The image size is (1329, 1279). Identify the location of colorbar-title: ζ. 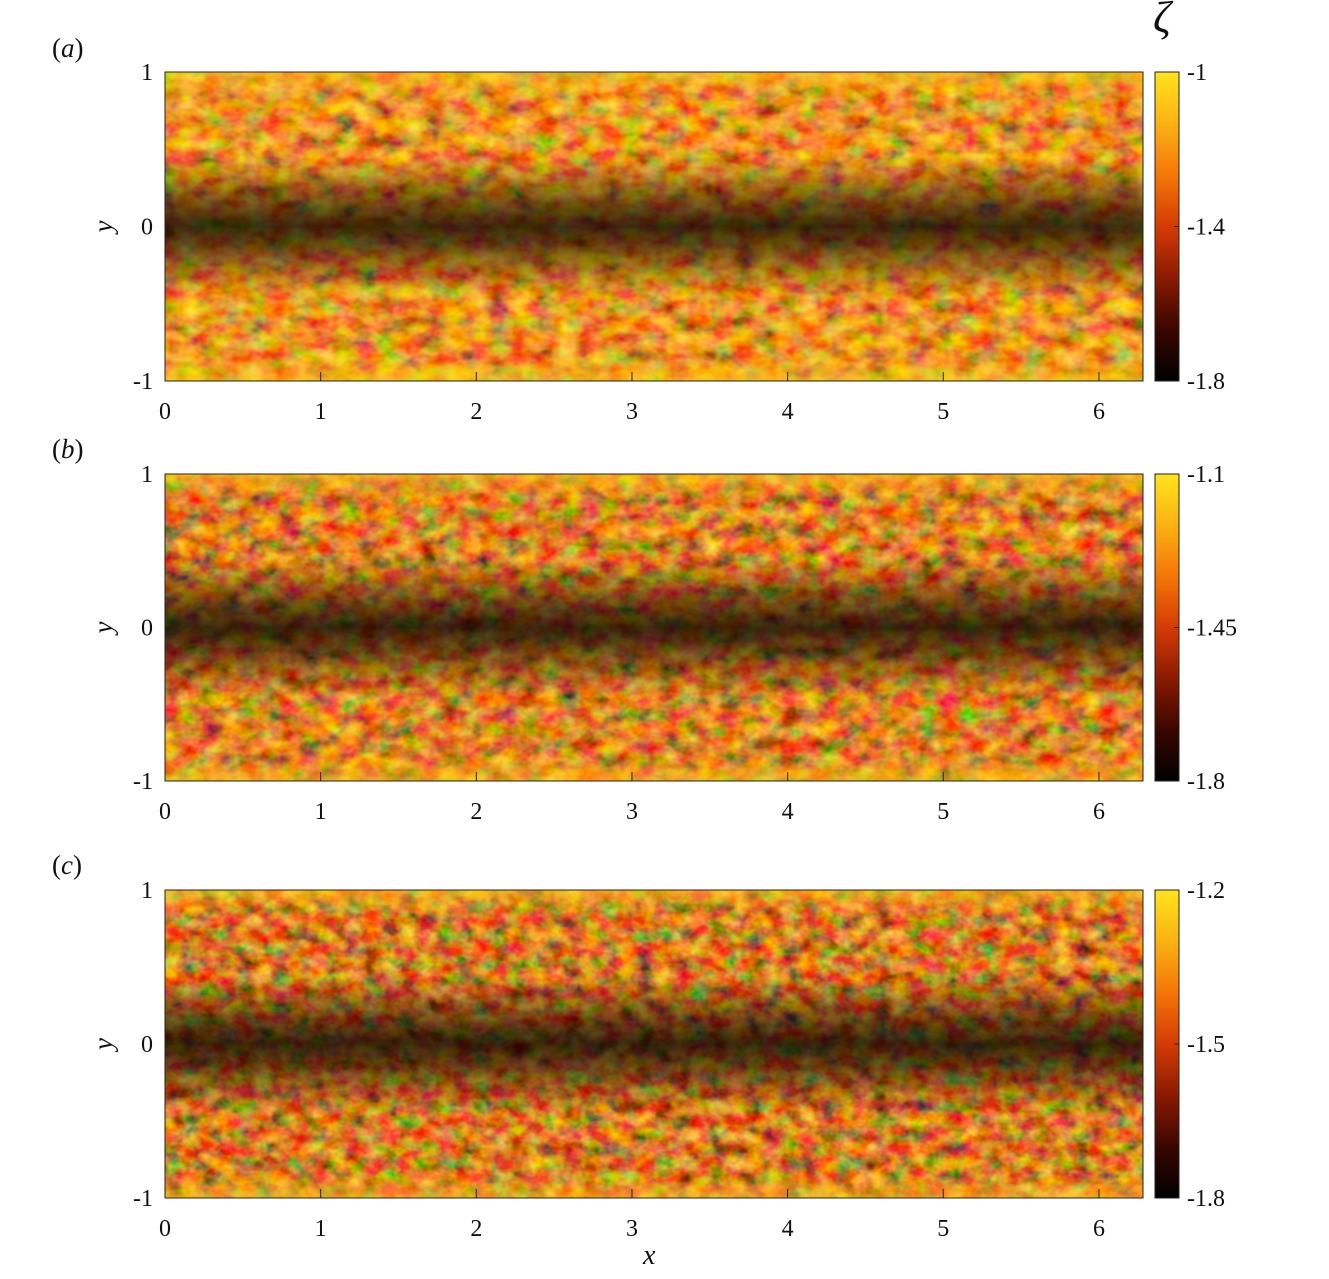
(1162, 21).